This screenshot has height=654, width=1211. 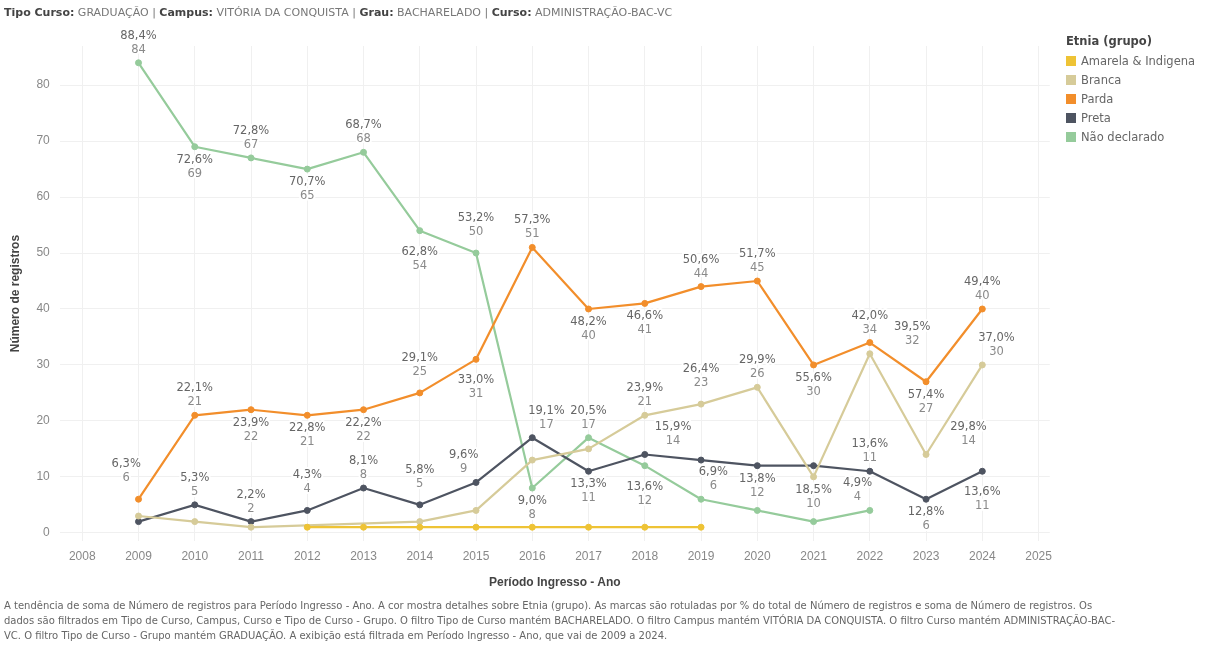 What do you see at coordinates (757, 484) in the screenshot?
I see `data-label: 13,8% 12` at bounding box center [757, 484].